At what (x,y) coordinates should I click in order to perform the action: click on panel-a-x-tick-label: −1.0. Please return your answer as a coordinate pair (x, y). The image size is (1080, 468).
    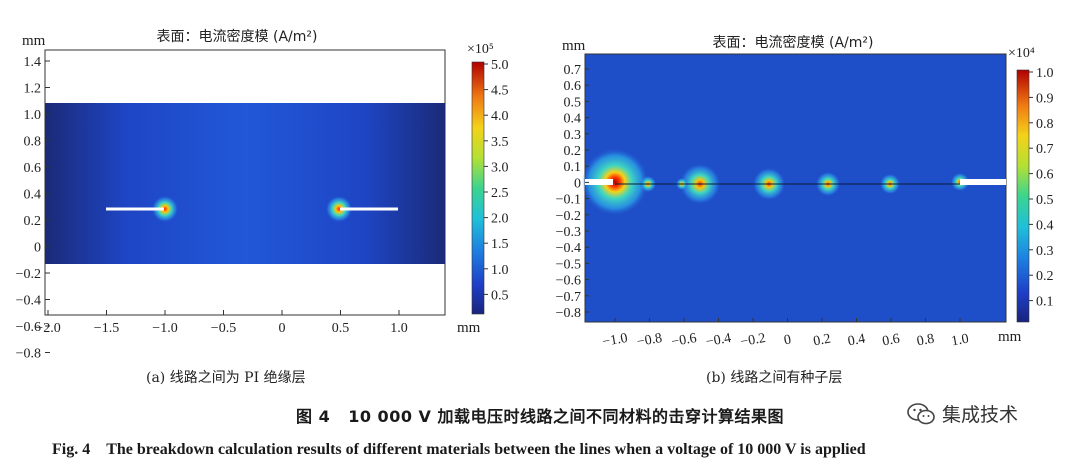
    Looking at the image, I should click on (164, 328).